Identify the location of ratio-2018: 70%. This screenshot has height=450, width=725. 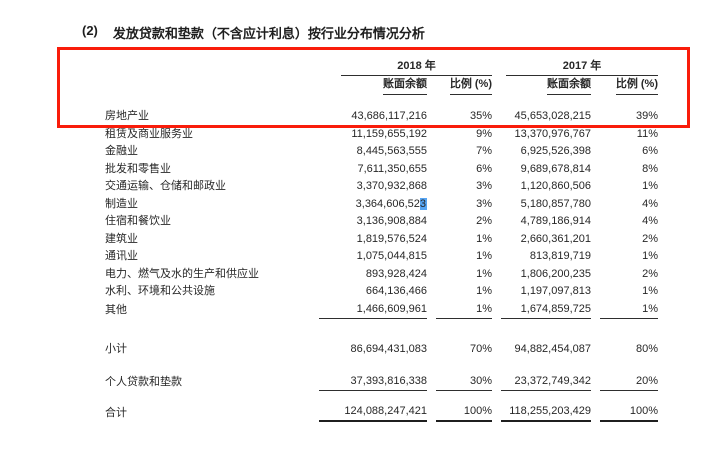
(480, 349).